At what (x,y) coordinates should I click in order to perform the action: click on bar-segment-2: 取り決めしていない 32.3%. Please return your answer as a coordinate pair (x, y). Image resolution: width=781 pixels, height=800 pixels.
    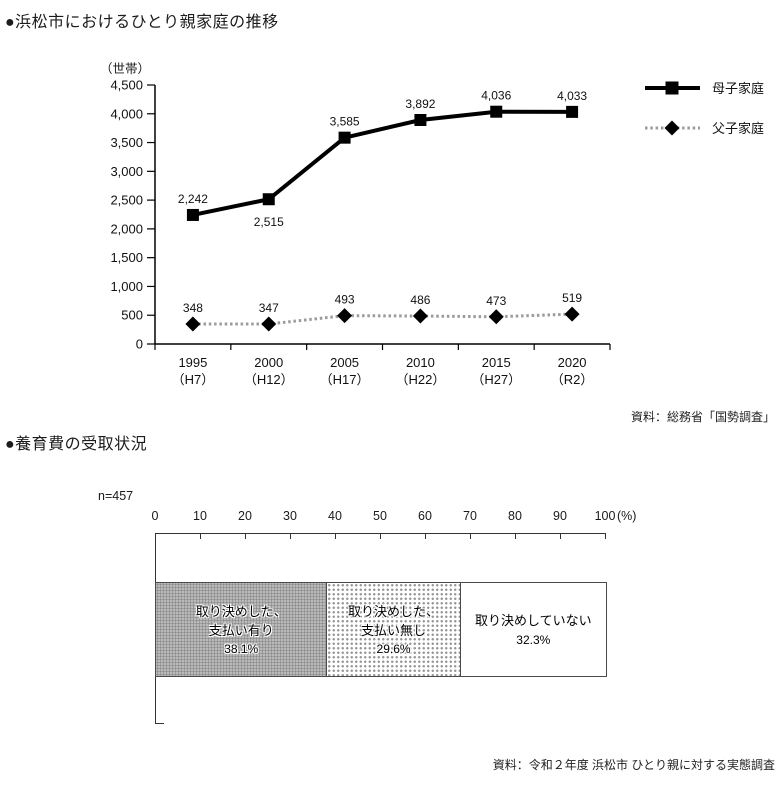
    Looking at the image, I should click on (533, 629).